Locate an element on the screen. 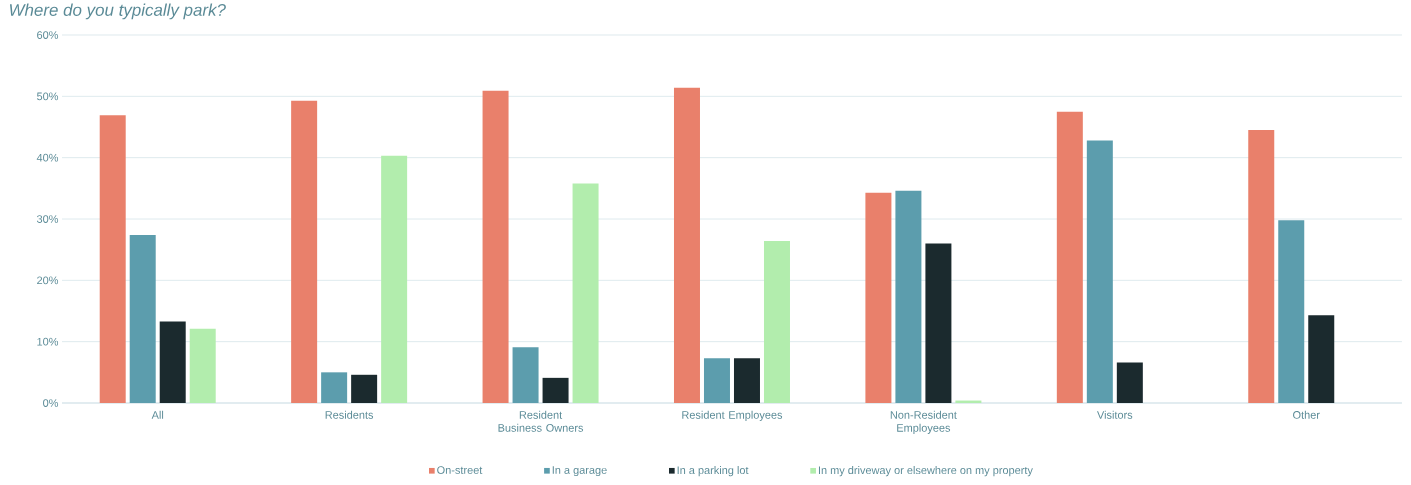  y-tick-label: 30% is located at coordinates (47, 219).